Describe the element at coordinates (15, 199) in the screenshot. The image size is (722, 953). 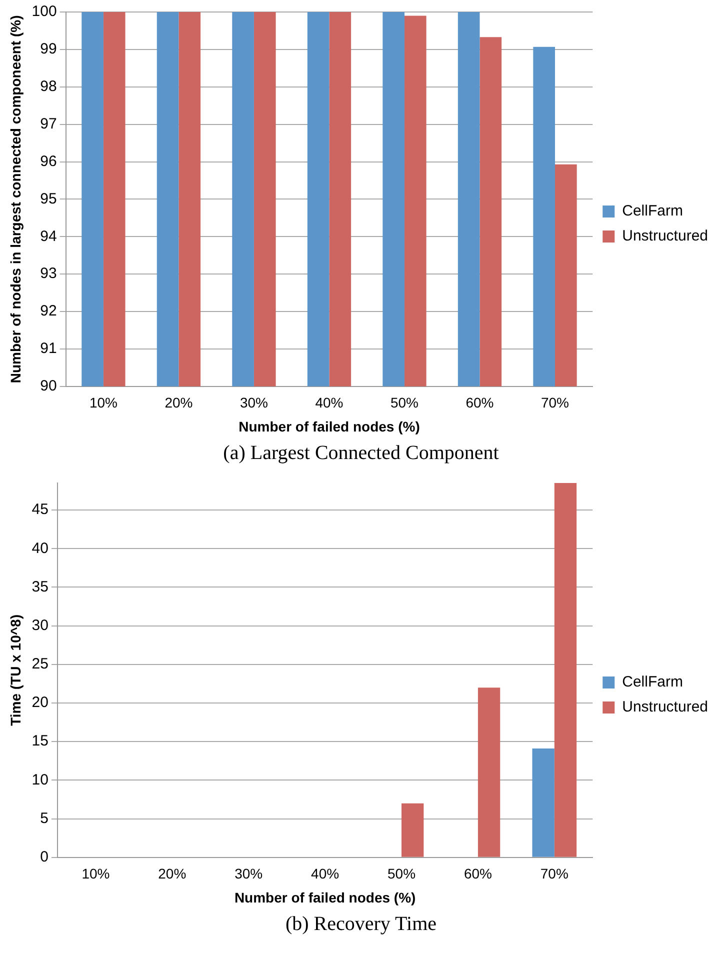
I see `y-axis-title: Number of nodes in largest connected componeent (%)` at that location.